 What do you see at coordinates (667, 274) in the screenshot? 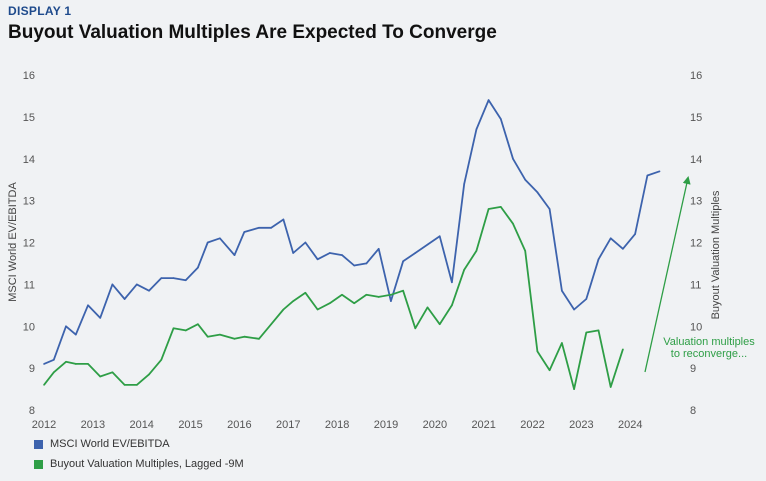
I see `reconverge-arrow` at bounding box center [667, 274].